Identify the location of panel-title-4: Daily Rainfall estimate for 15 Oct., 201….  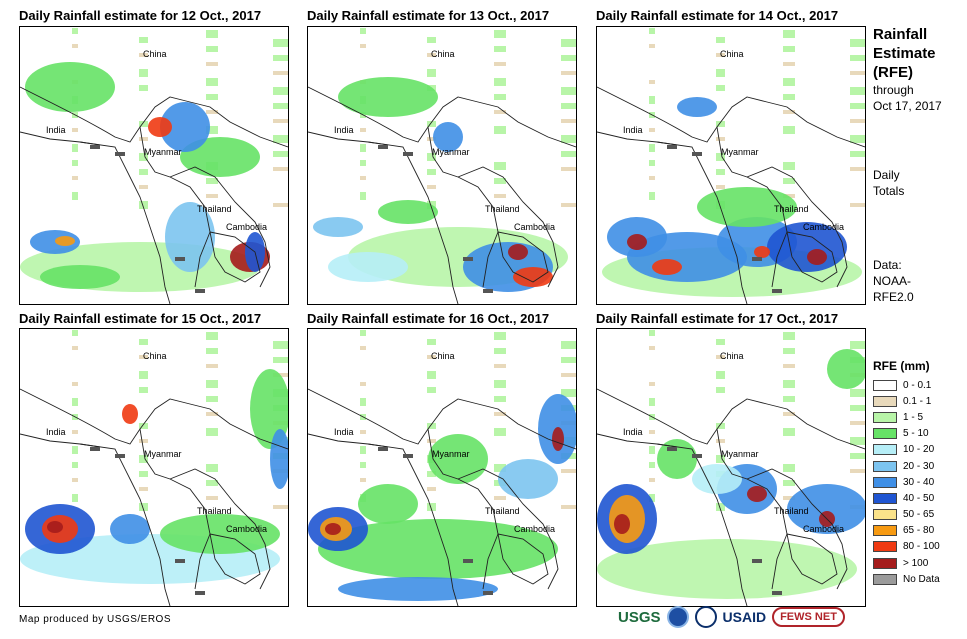
(140, 318).